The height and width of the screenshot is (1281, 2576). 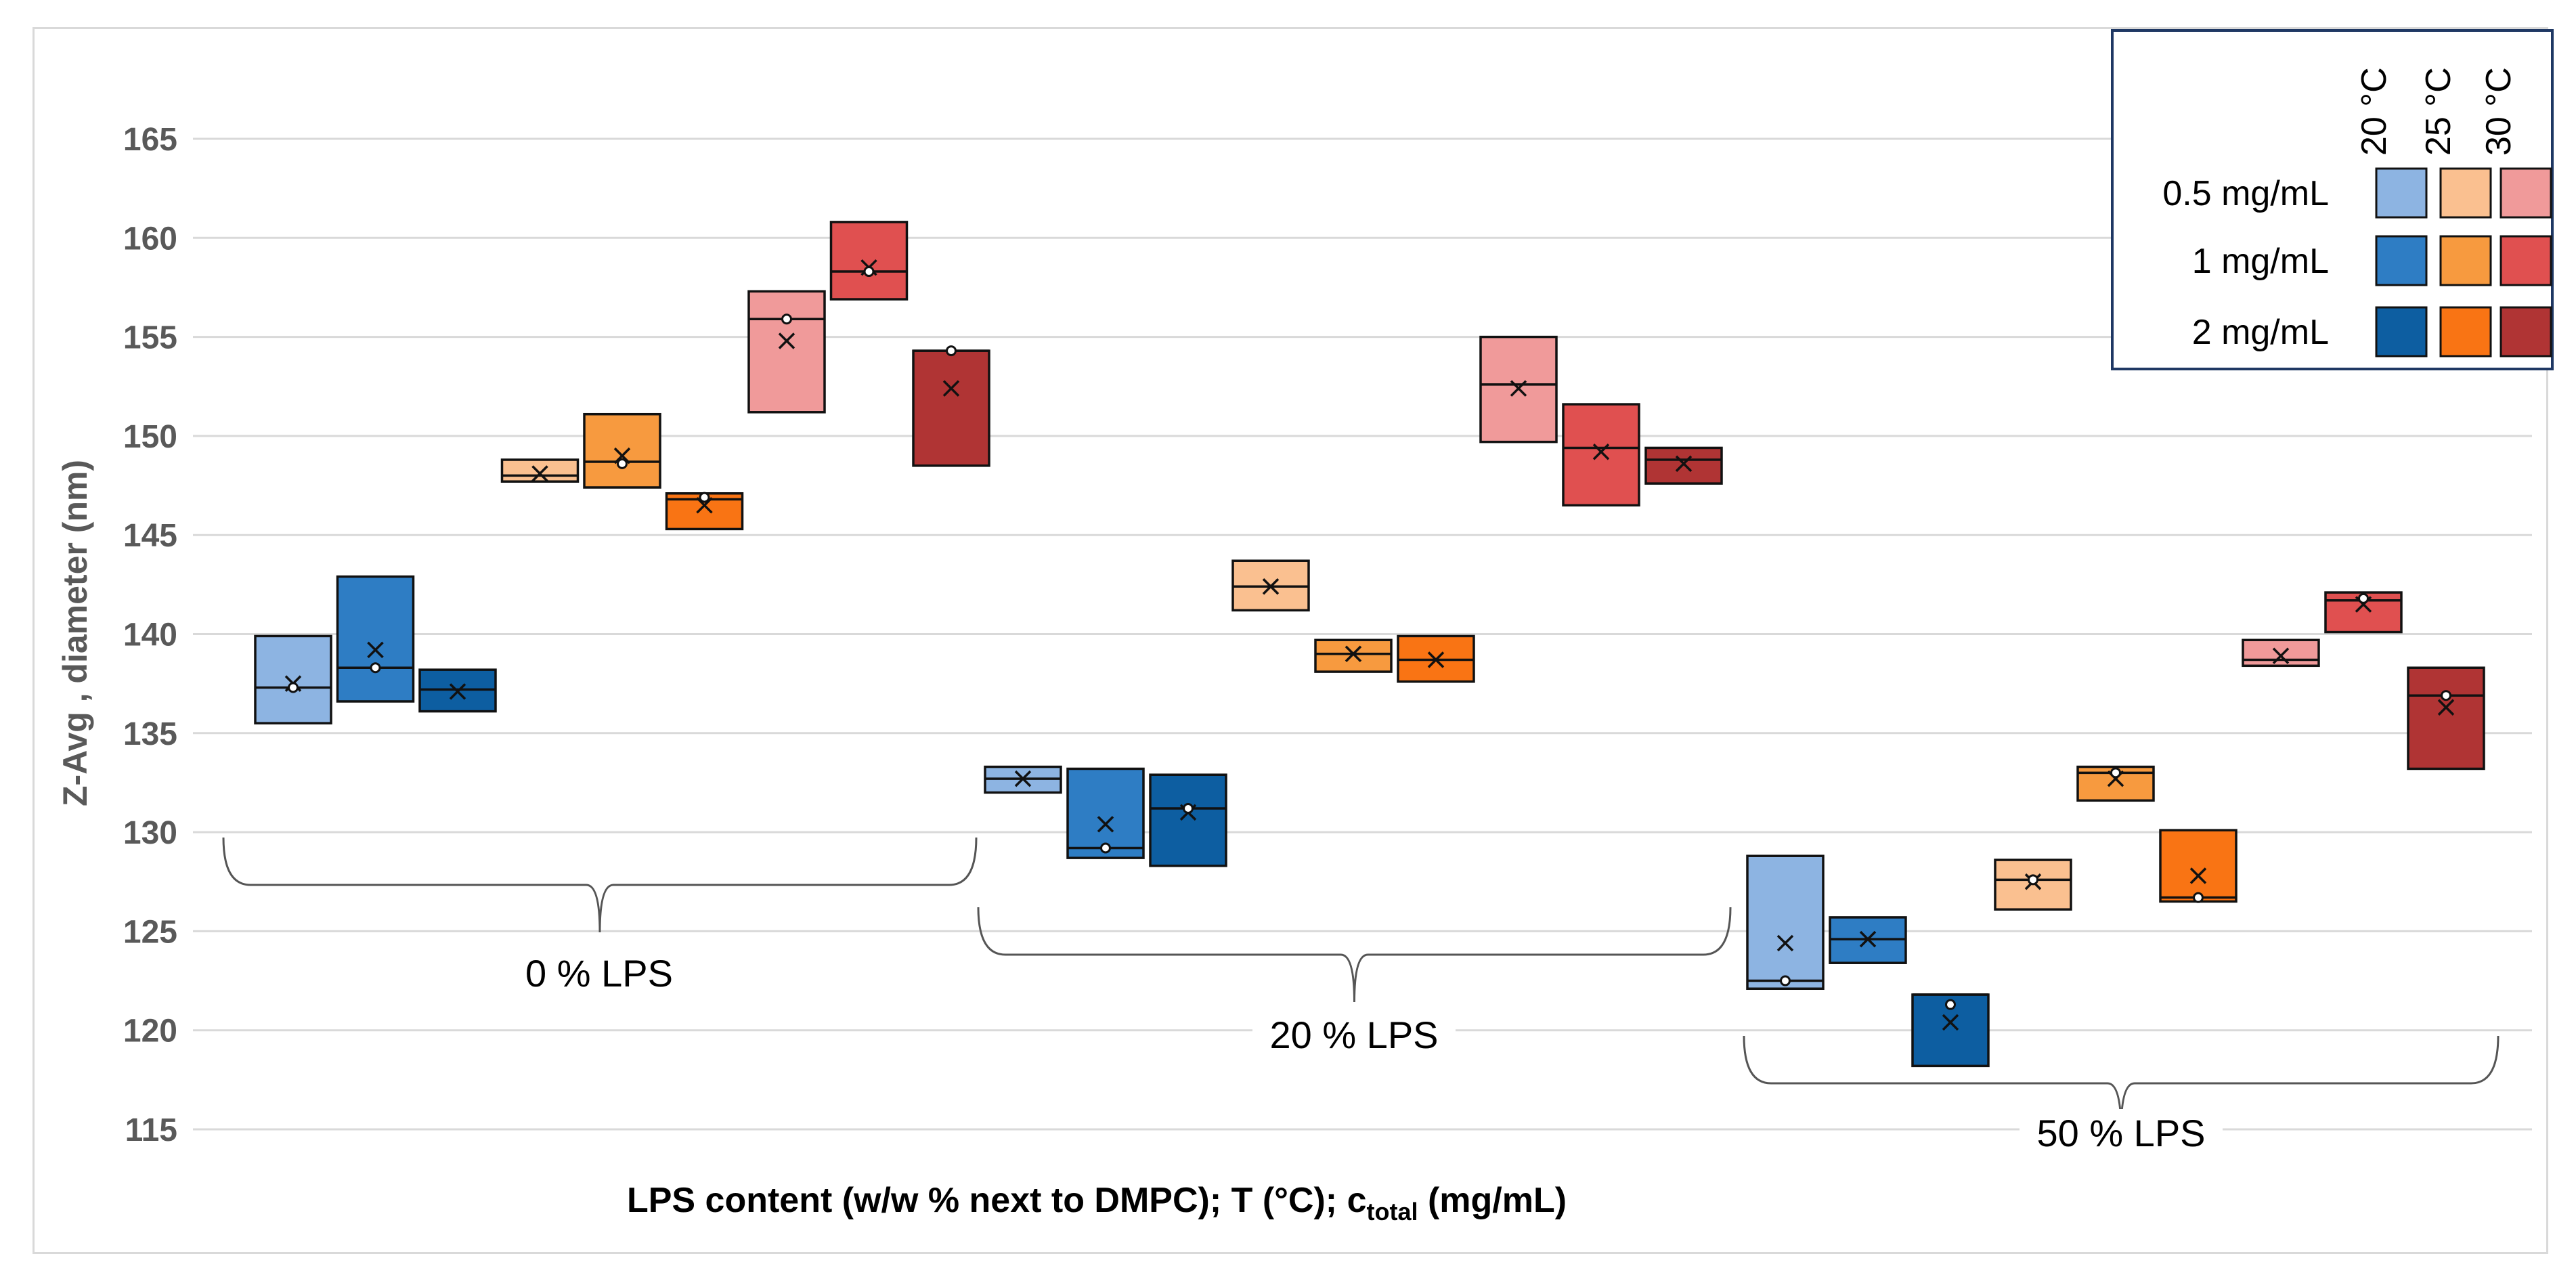 I want to click on y-tick-label: 115, so click(x=151, y=1130).